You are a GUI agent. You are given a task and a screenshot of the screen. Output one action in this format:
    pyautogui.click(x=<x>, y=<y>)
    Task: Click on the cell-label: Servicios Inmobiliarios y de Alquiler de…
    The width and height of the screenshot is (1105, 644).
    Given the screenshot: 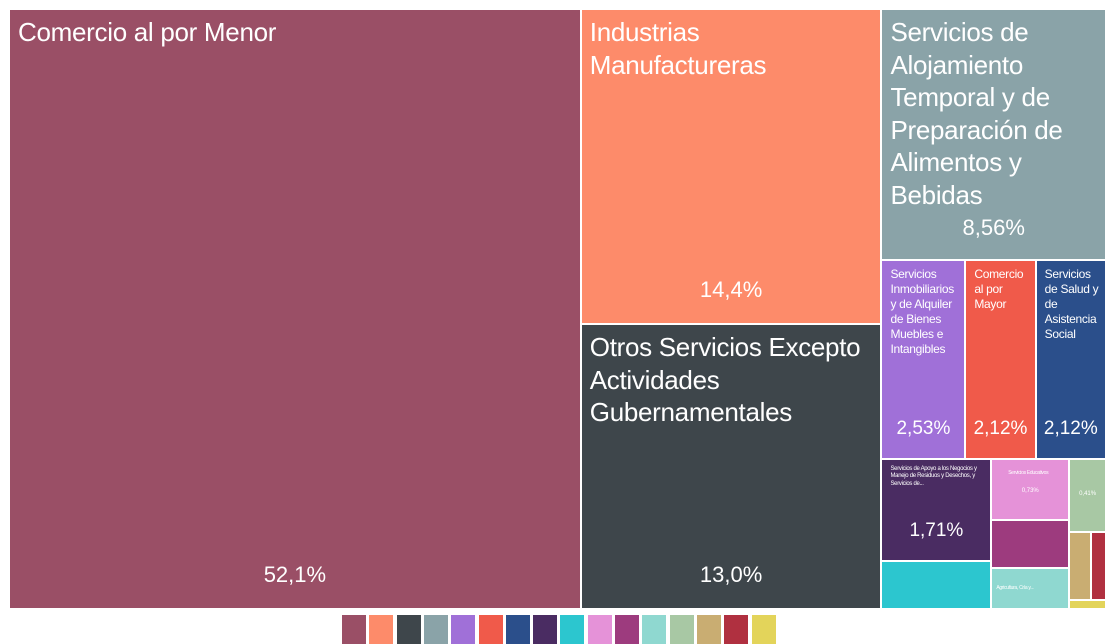 What is the action you would take?
    pyautogui.click(x=922, y=312)
    